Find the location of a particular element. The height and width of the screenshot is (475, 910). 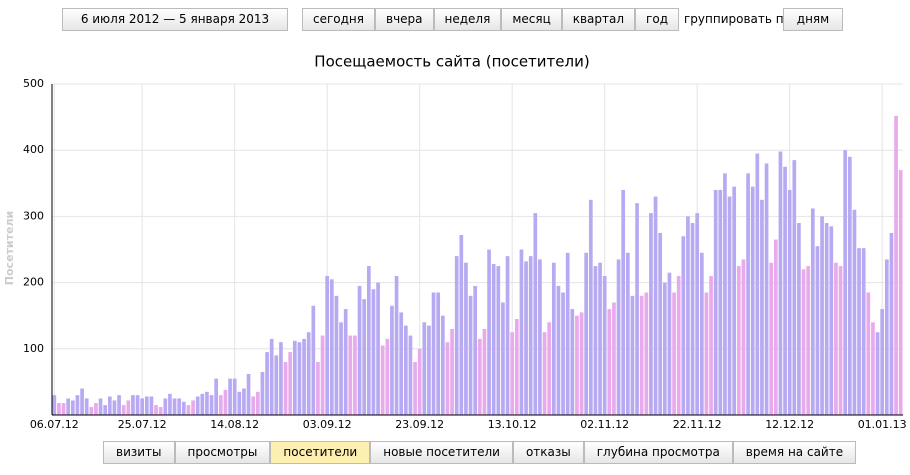

y-tick-label: 400 is located at coordinates (33, 149).